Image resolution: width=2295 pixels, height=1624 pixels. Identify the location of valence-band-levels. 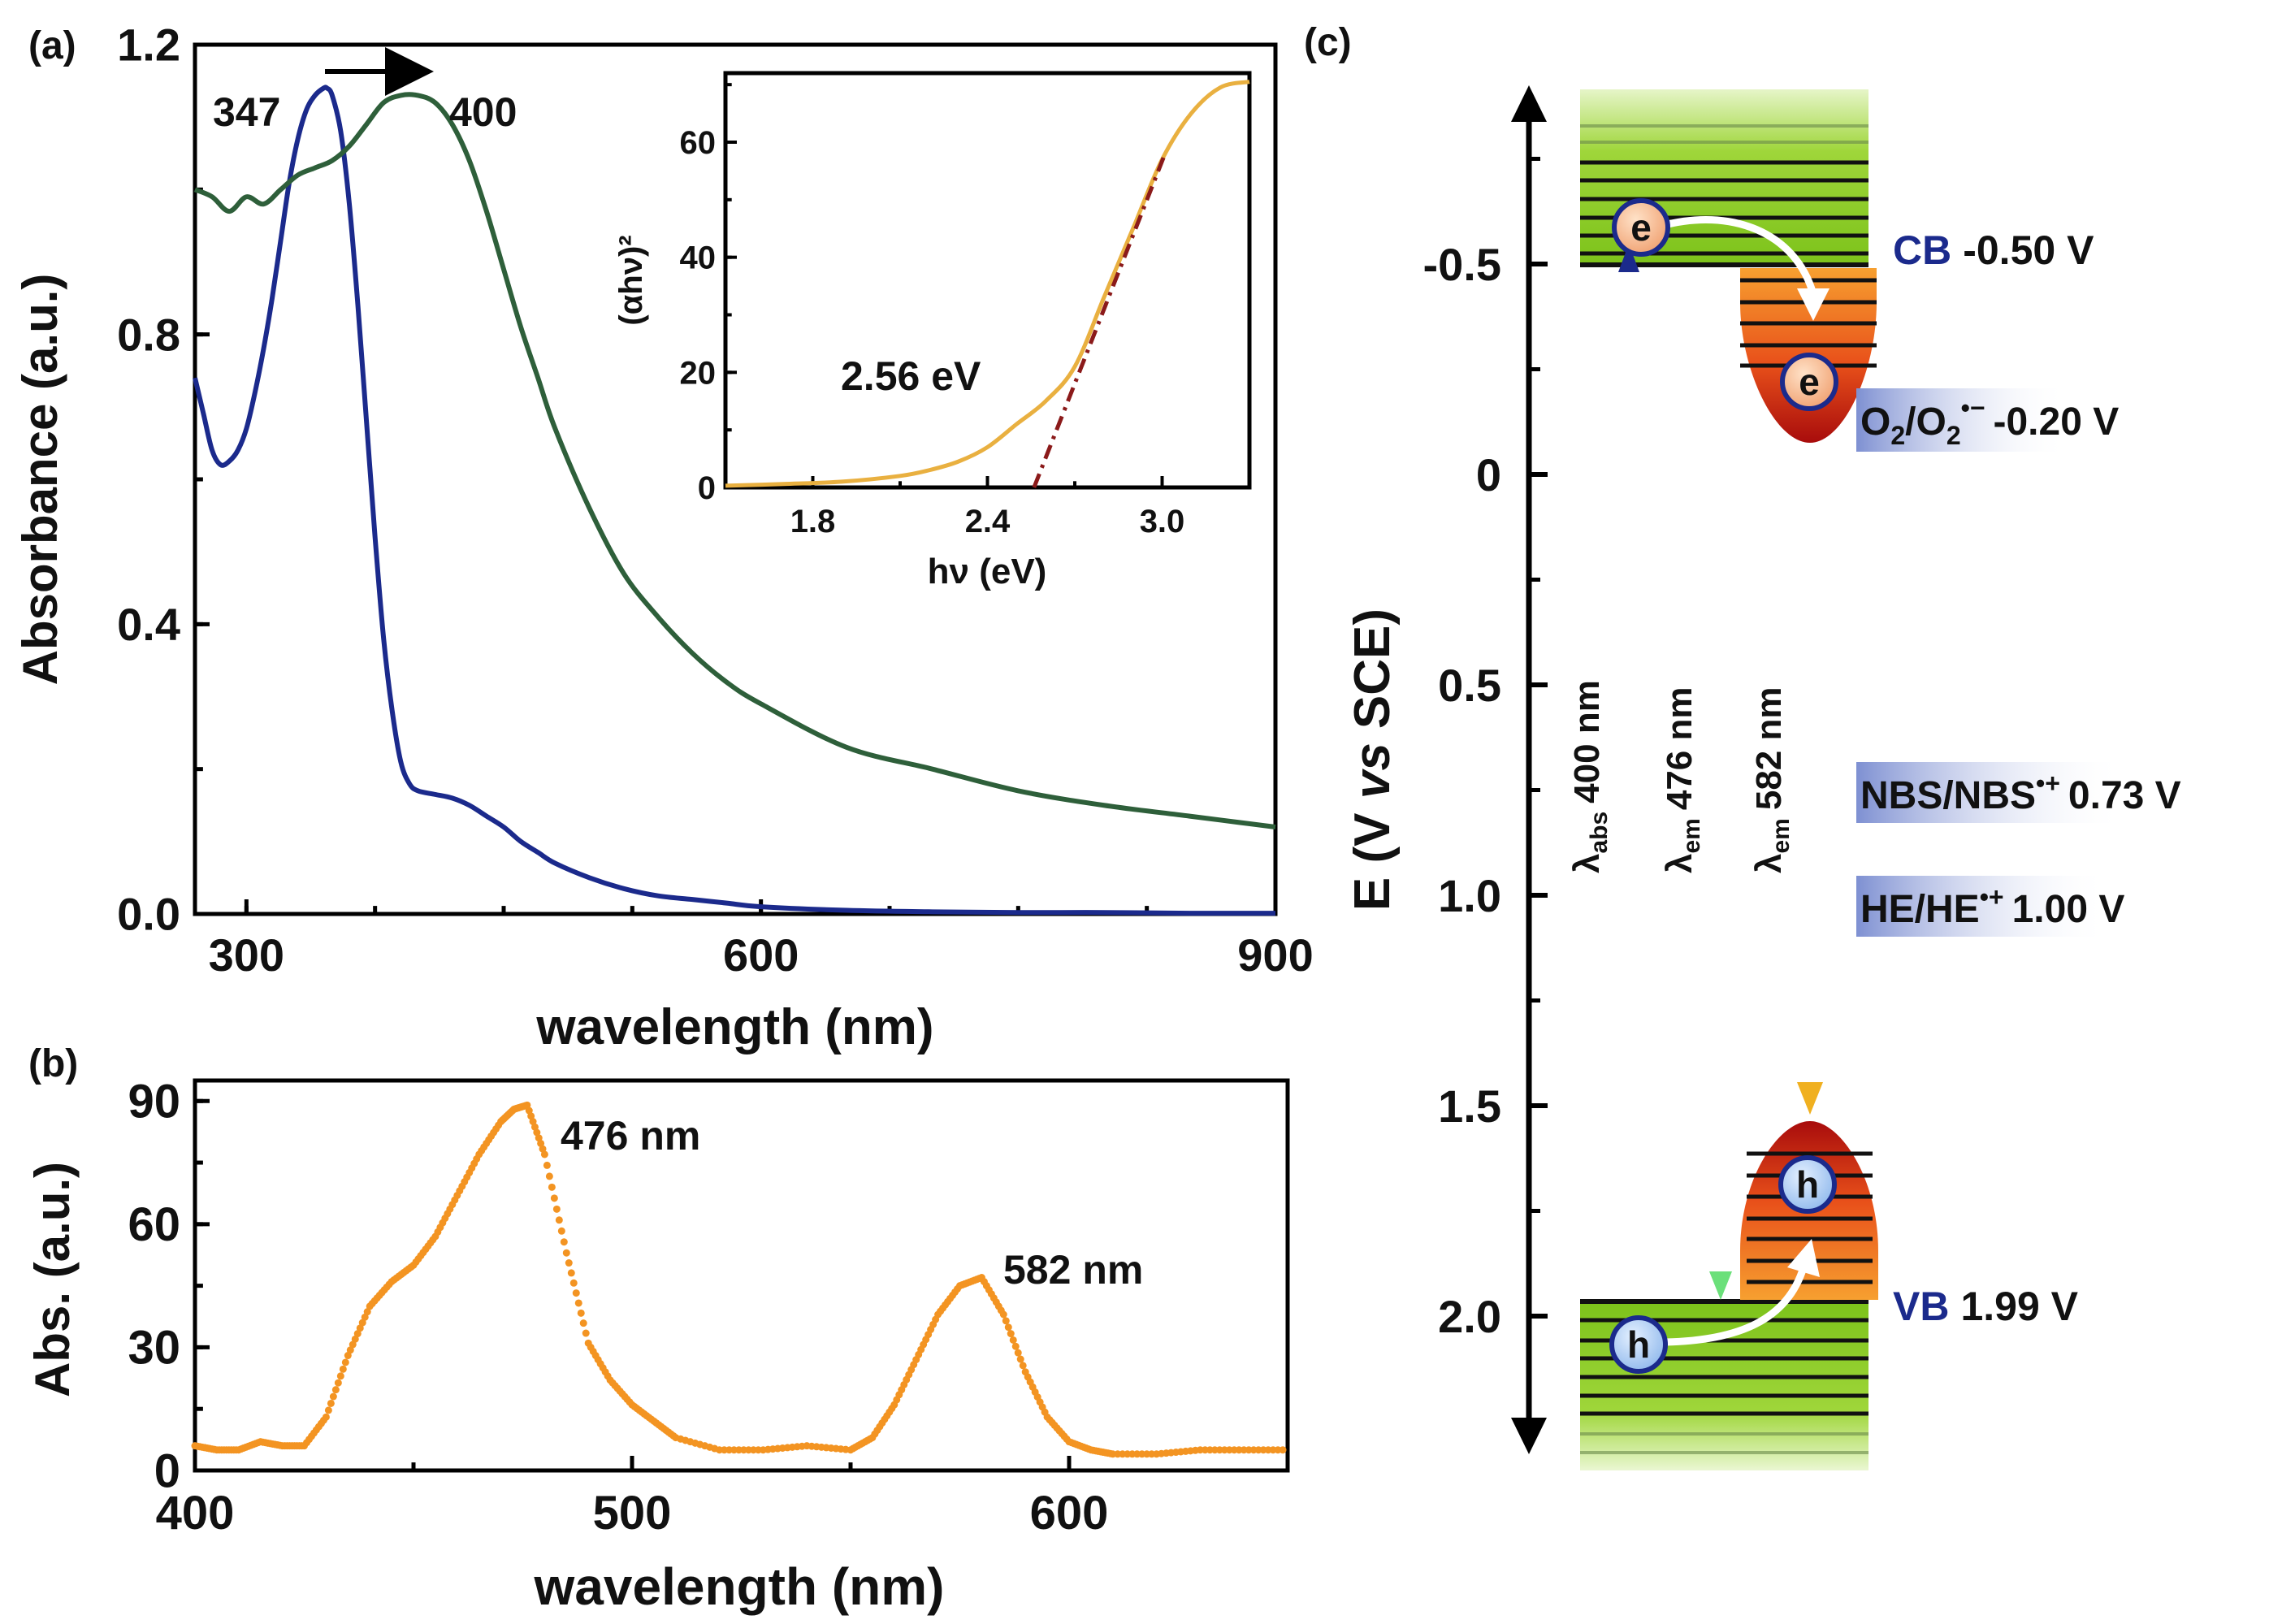
(1724, 1376).